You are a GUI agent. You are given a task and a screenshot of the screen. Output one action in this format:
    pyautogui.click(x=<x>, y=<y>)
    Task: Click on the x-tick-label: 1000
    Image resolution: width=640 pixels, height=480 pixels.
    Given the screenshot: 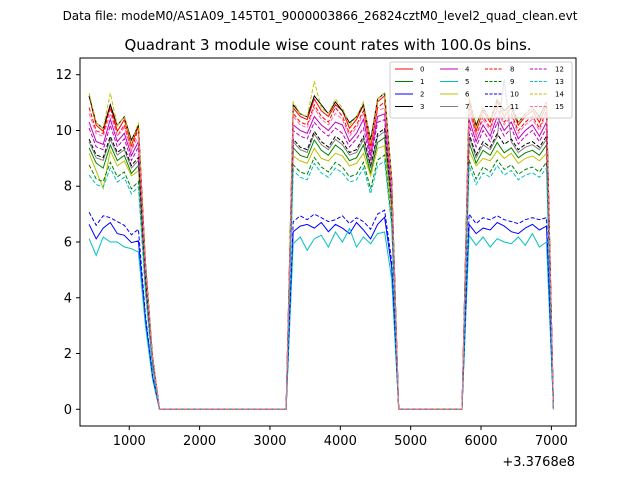 What is the action you would take?
    pyautogui.click(x=129, y=441)
    